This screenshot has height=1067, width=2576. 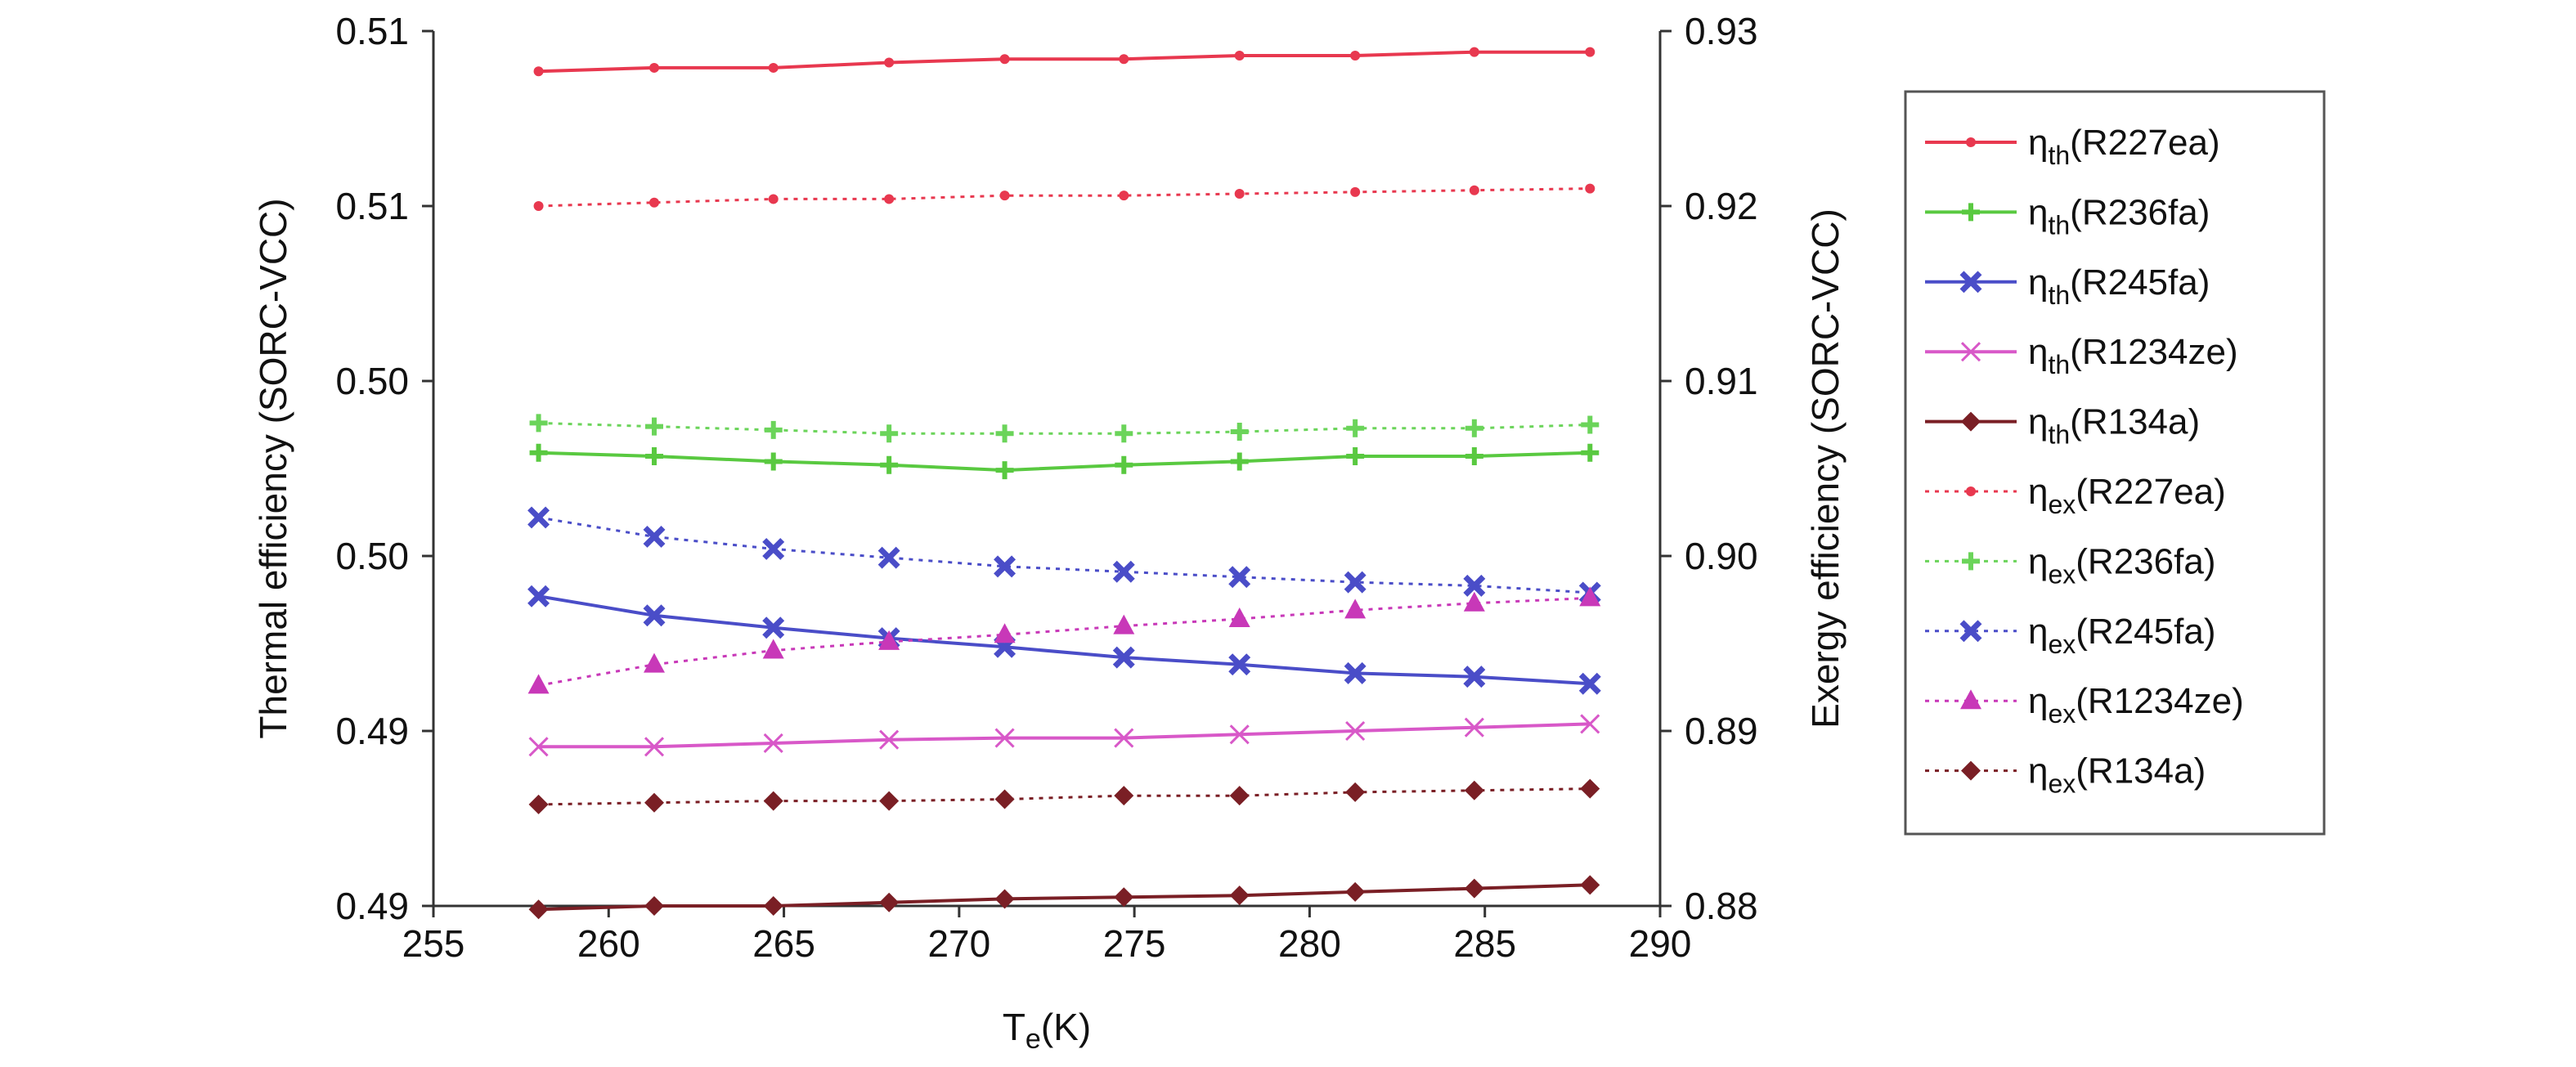 What do you see at coordinates (1064, 735) in the screenshot?
I see `series-th-r1234ze` at bounding box center [1064, 735].